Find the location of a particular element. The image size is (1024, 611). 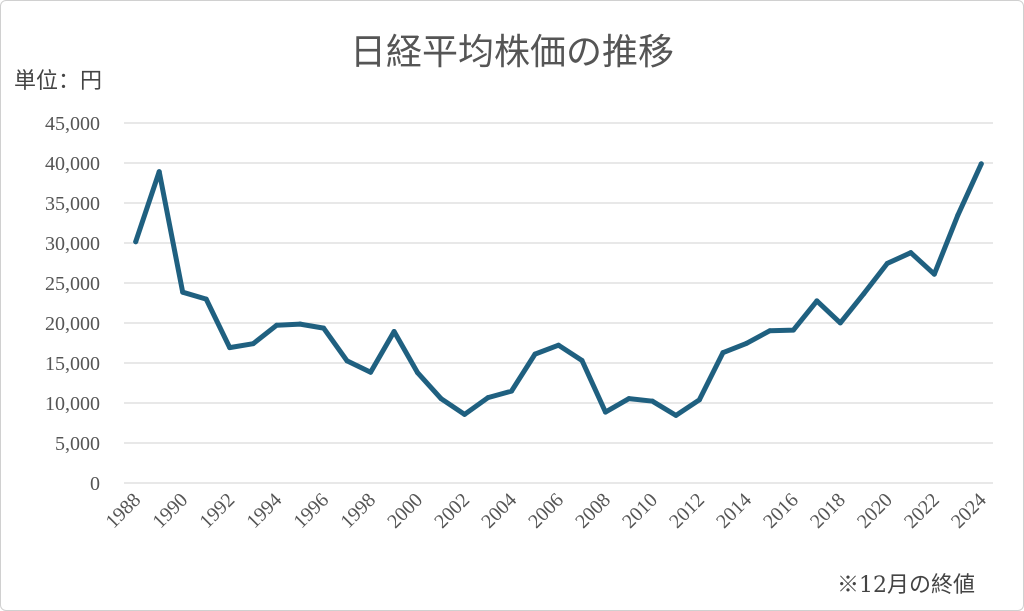

y-tick-label: 20,000 is located at coordinates (72, 324).